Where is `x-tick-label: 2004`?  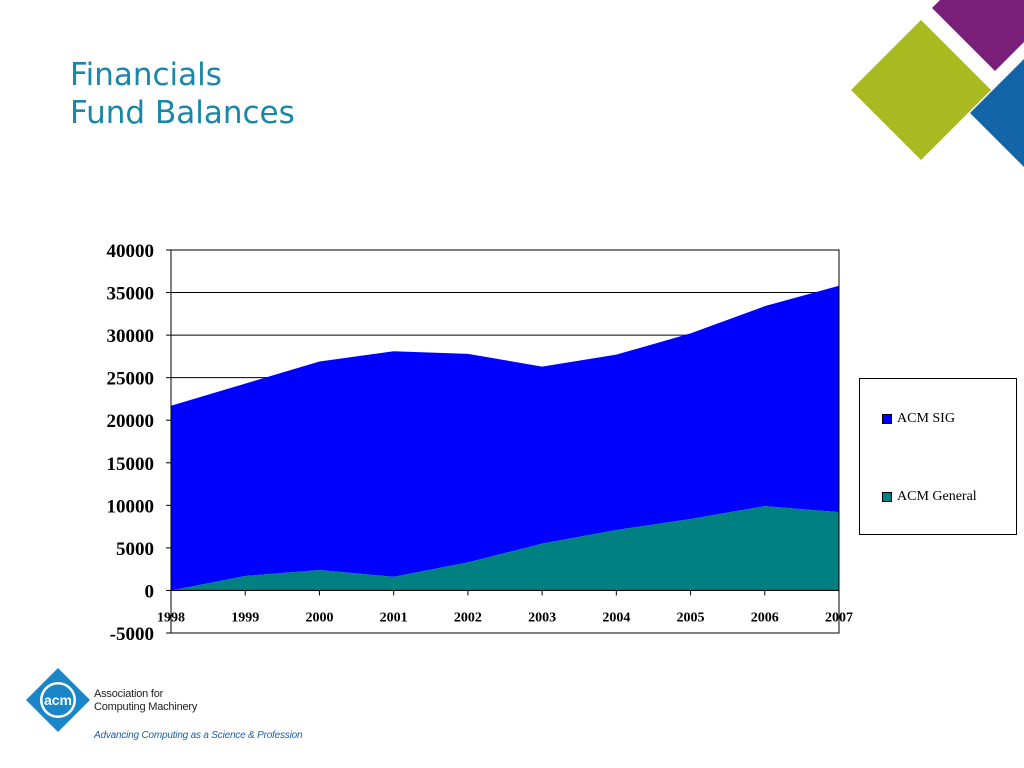
x-tick-label: 2004 is located at coordinates (616, 617).